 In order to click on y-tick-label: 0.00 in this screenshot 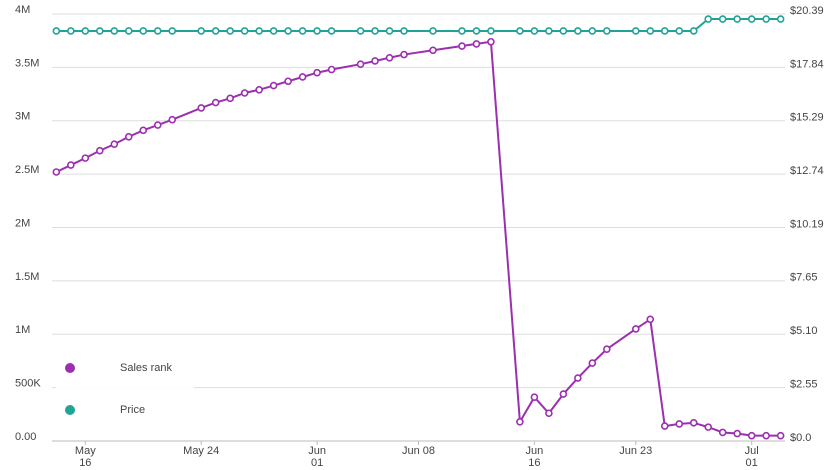, I will do `click(25, 437)`.